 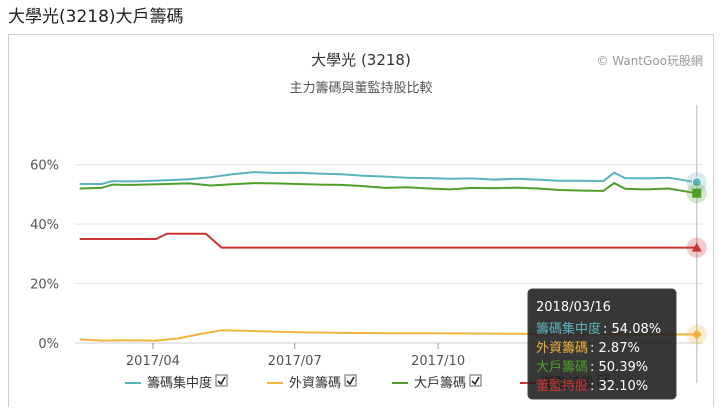 I want to click on legend-item-1: 外資籌碼, so click(x=312, y=382).